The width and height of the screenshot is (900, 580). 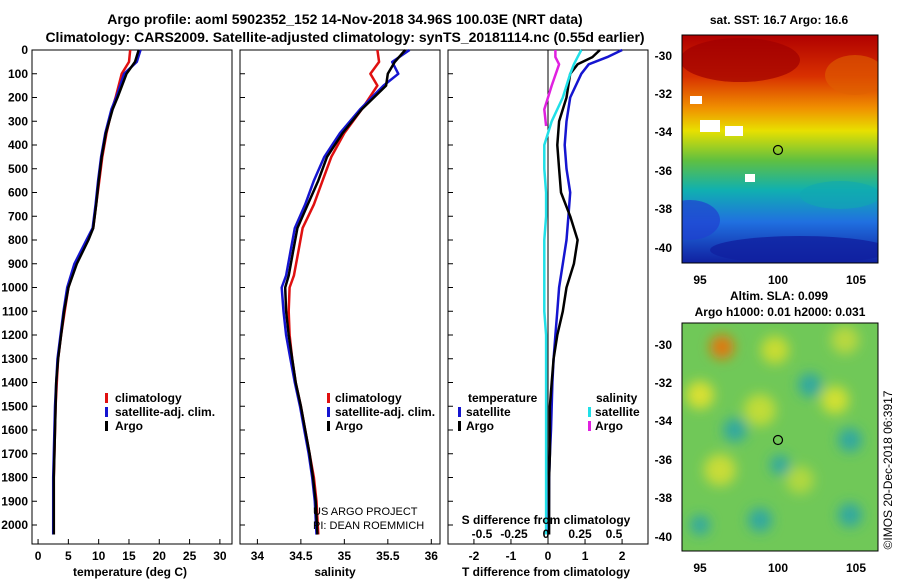 I want to click on sla-ytick: -38, so click(x=664, y=498).